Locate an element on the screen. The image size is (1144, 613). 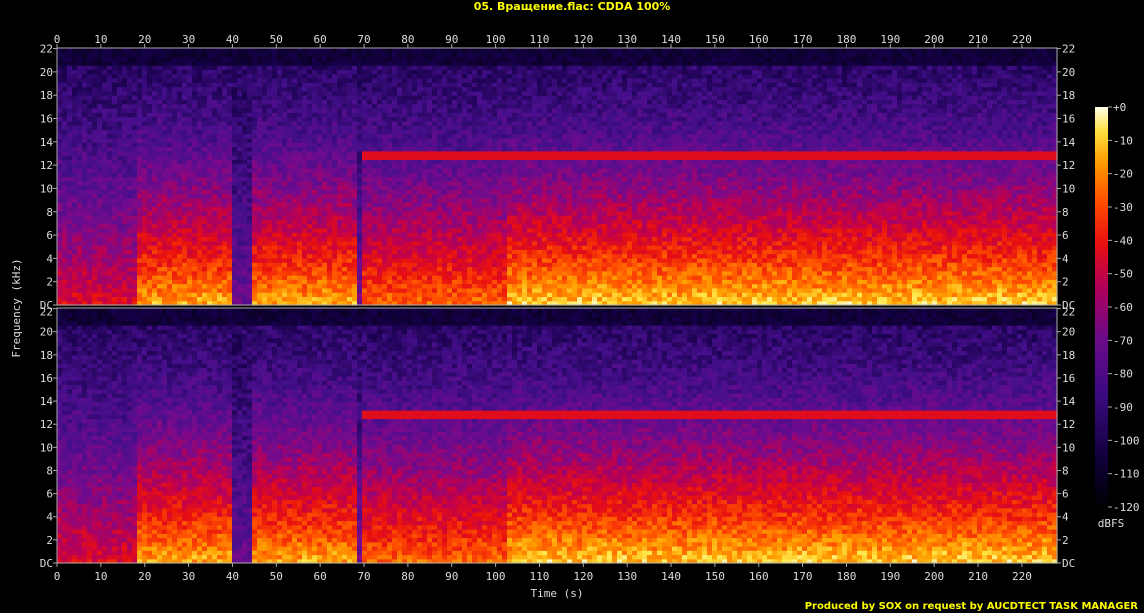
y-tick-label: DC is located at coordinates (1068, 563).